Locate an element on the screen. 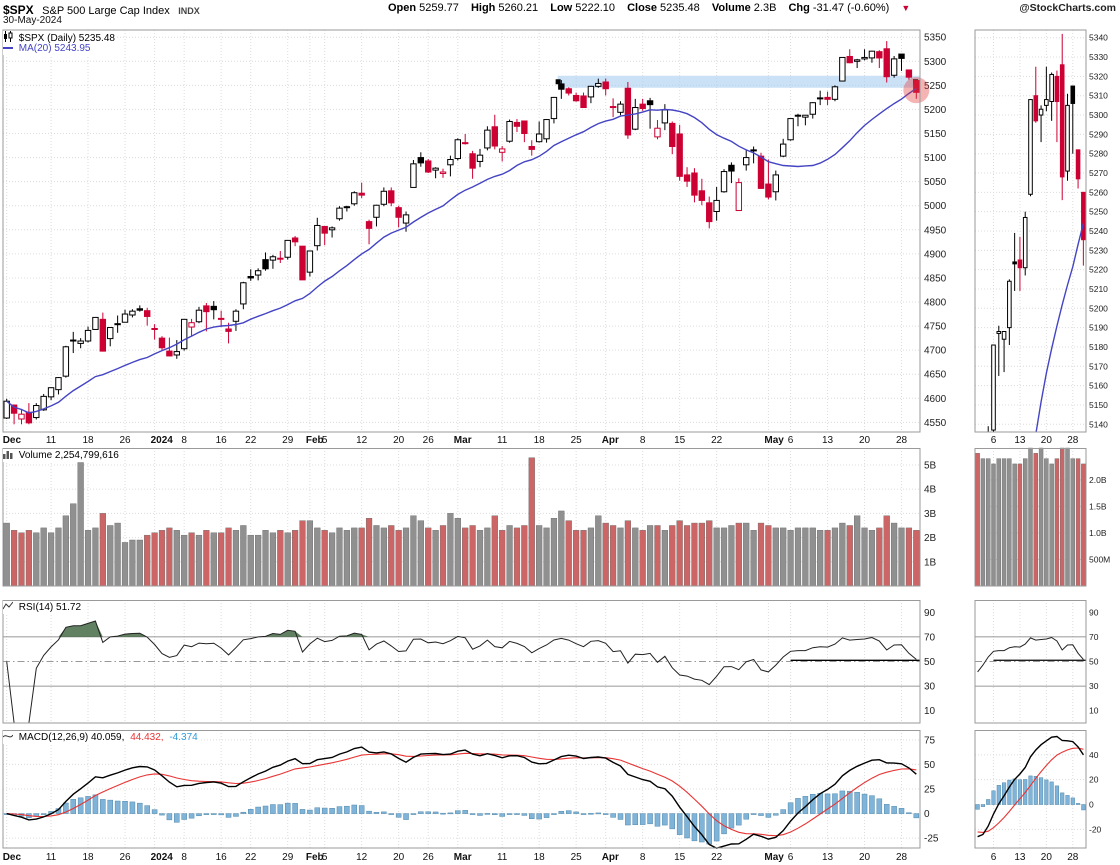  svg-text: 5230 is located at coordinates (1098, 250).